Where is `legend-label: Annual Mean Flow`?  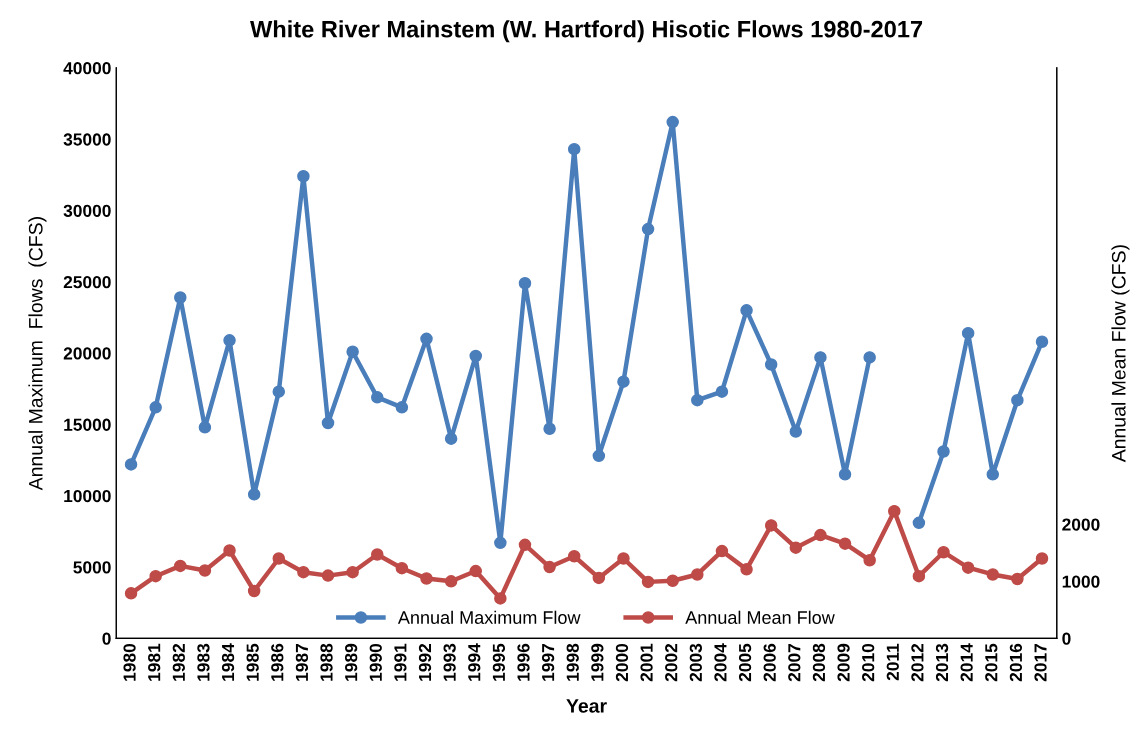
legend-label: Annual Mean Flow is located at coordinates (760, 617).